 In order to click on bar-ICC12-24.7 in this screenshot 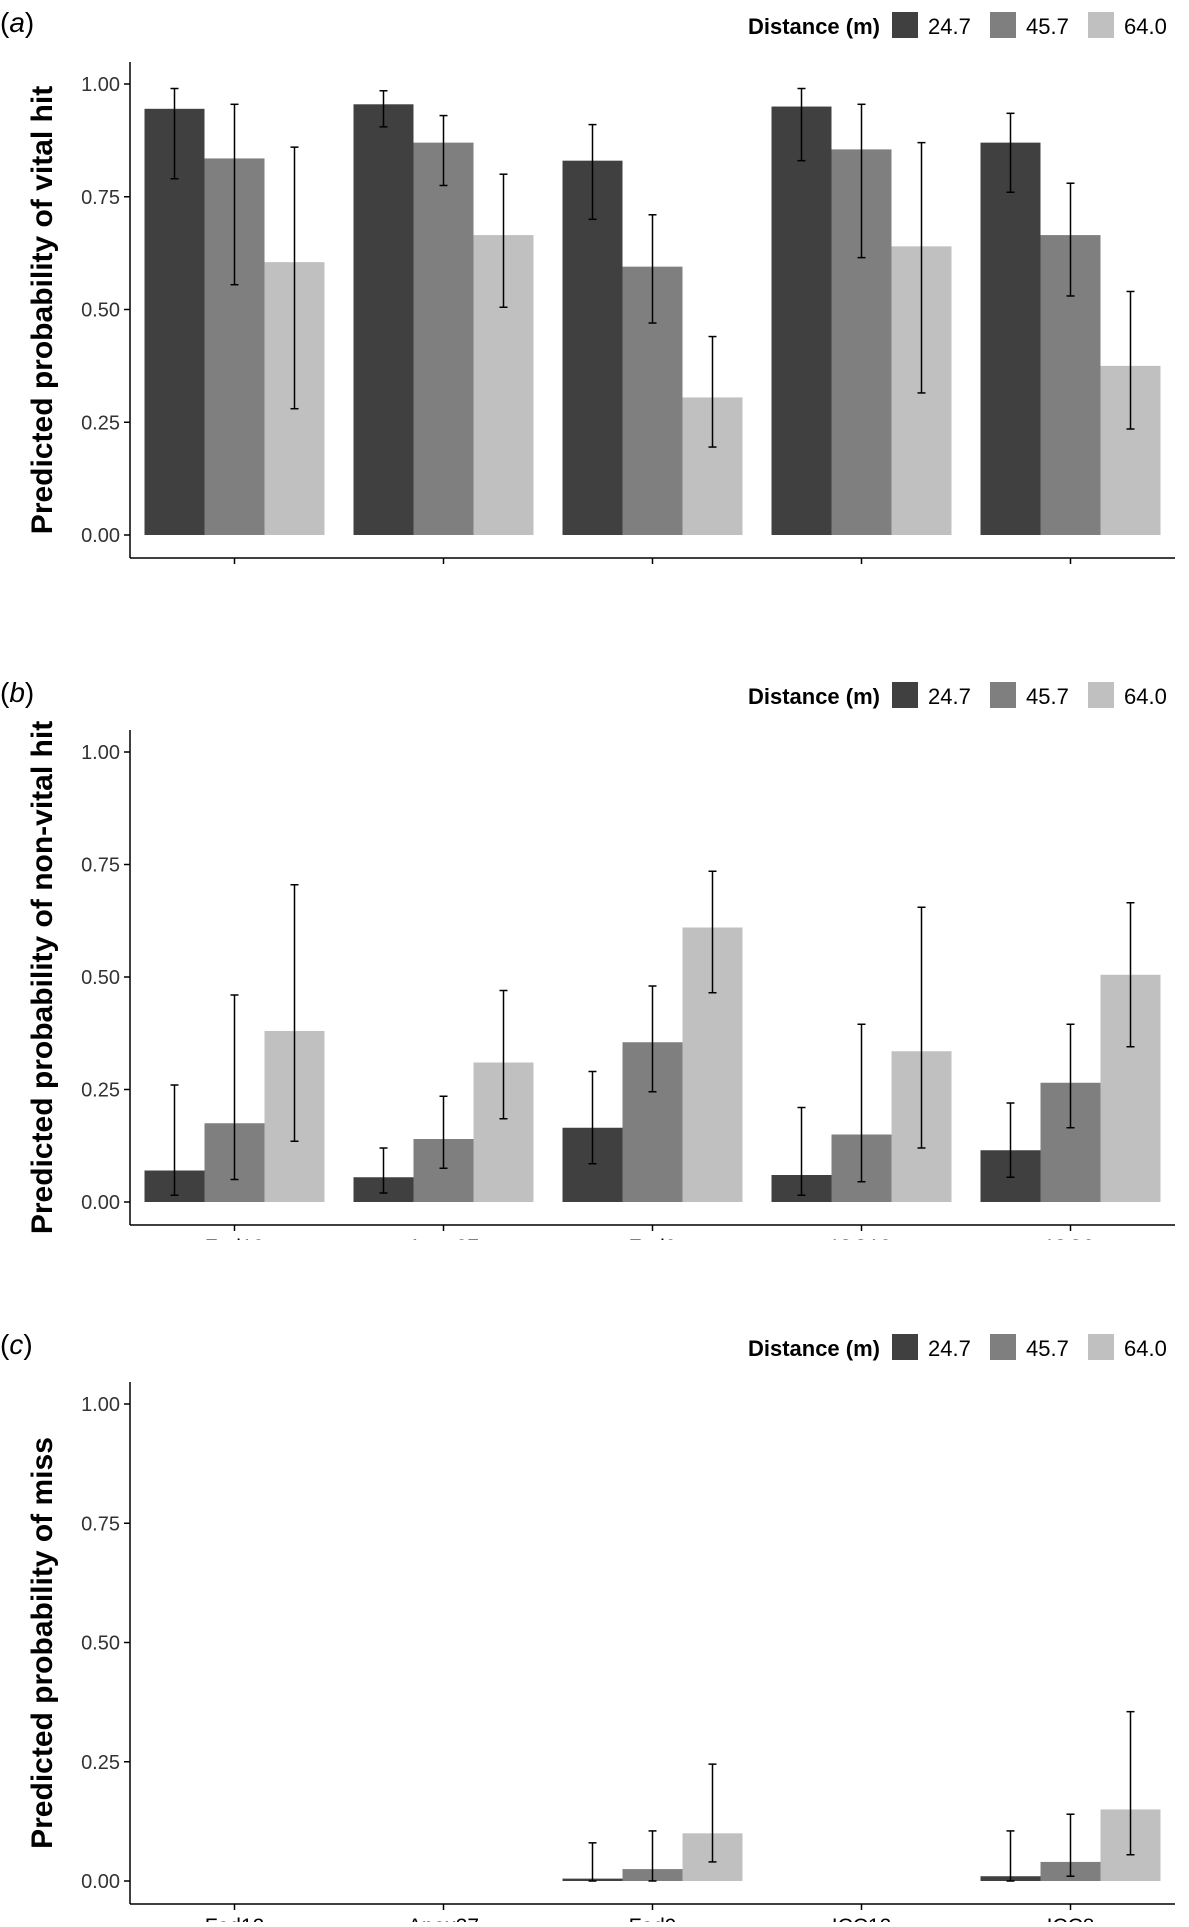, I will do `click(801, 321)`.